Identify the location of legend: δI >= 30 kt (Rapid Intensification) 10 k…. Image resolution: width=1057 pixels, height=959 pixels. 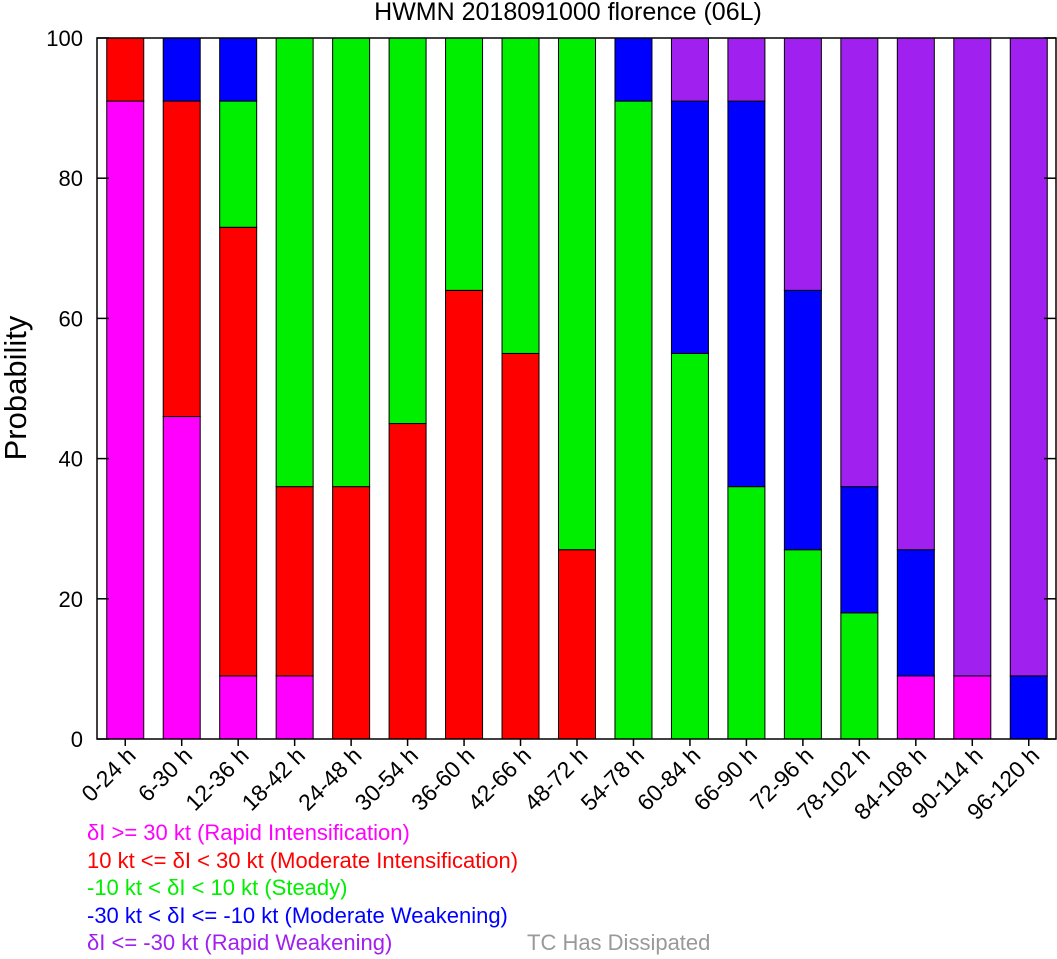
(302, 888).